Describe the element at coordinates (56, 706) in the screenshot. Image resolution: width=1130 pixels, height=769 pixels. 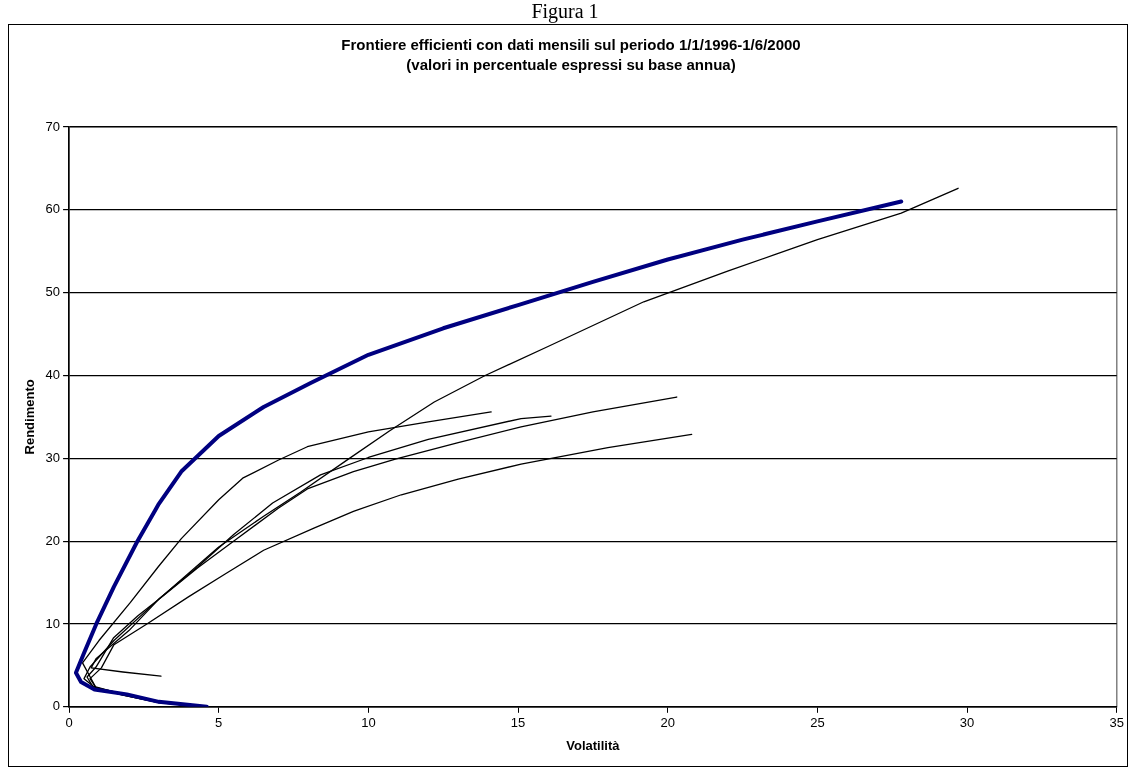
I see `y-tick-label: 0` at that location.